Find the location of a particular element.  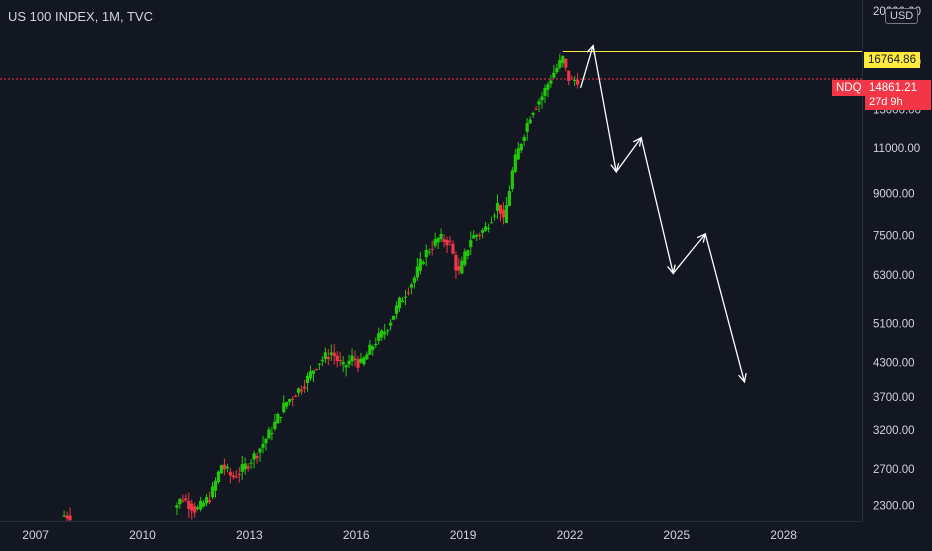

last-price-value: 14861.21 is located at coordinates (893, 88).